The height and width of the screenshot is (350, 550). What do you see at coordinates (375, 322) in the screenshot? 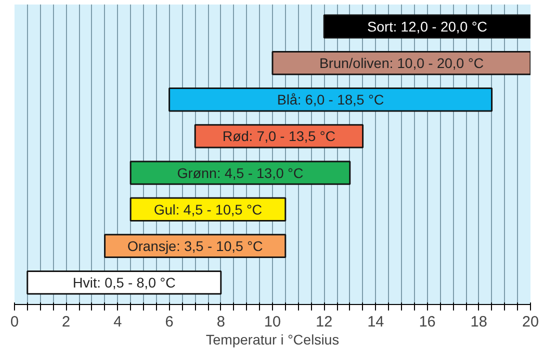
I see `x-tick-label: 14` at bounding box center [375, 322].